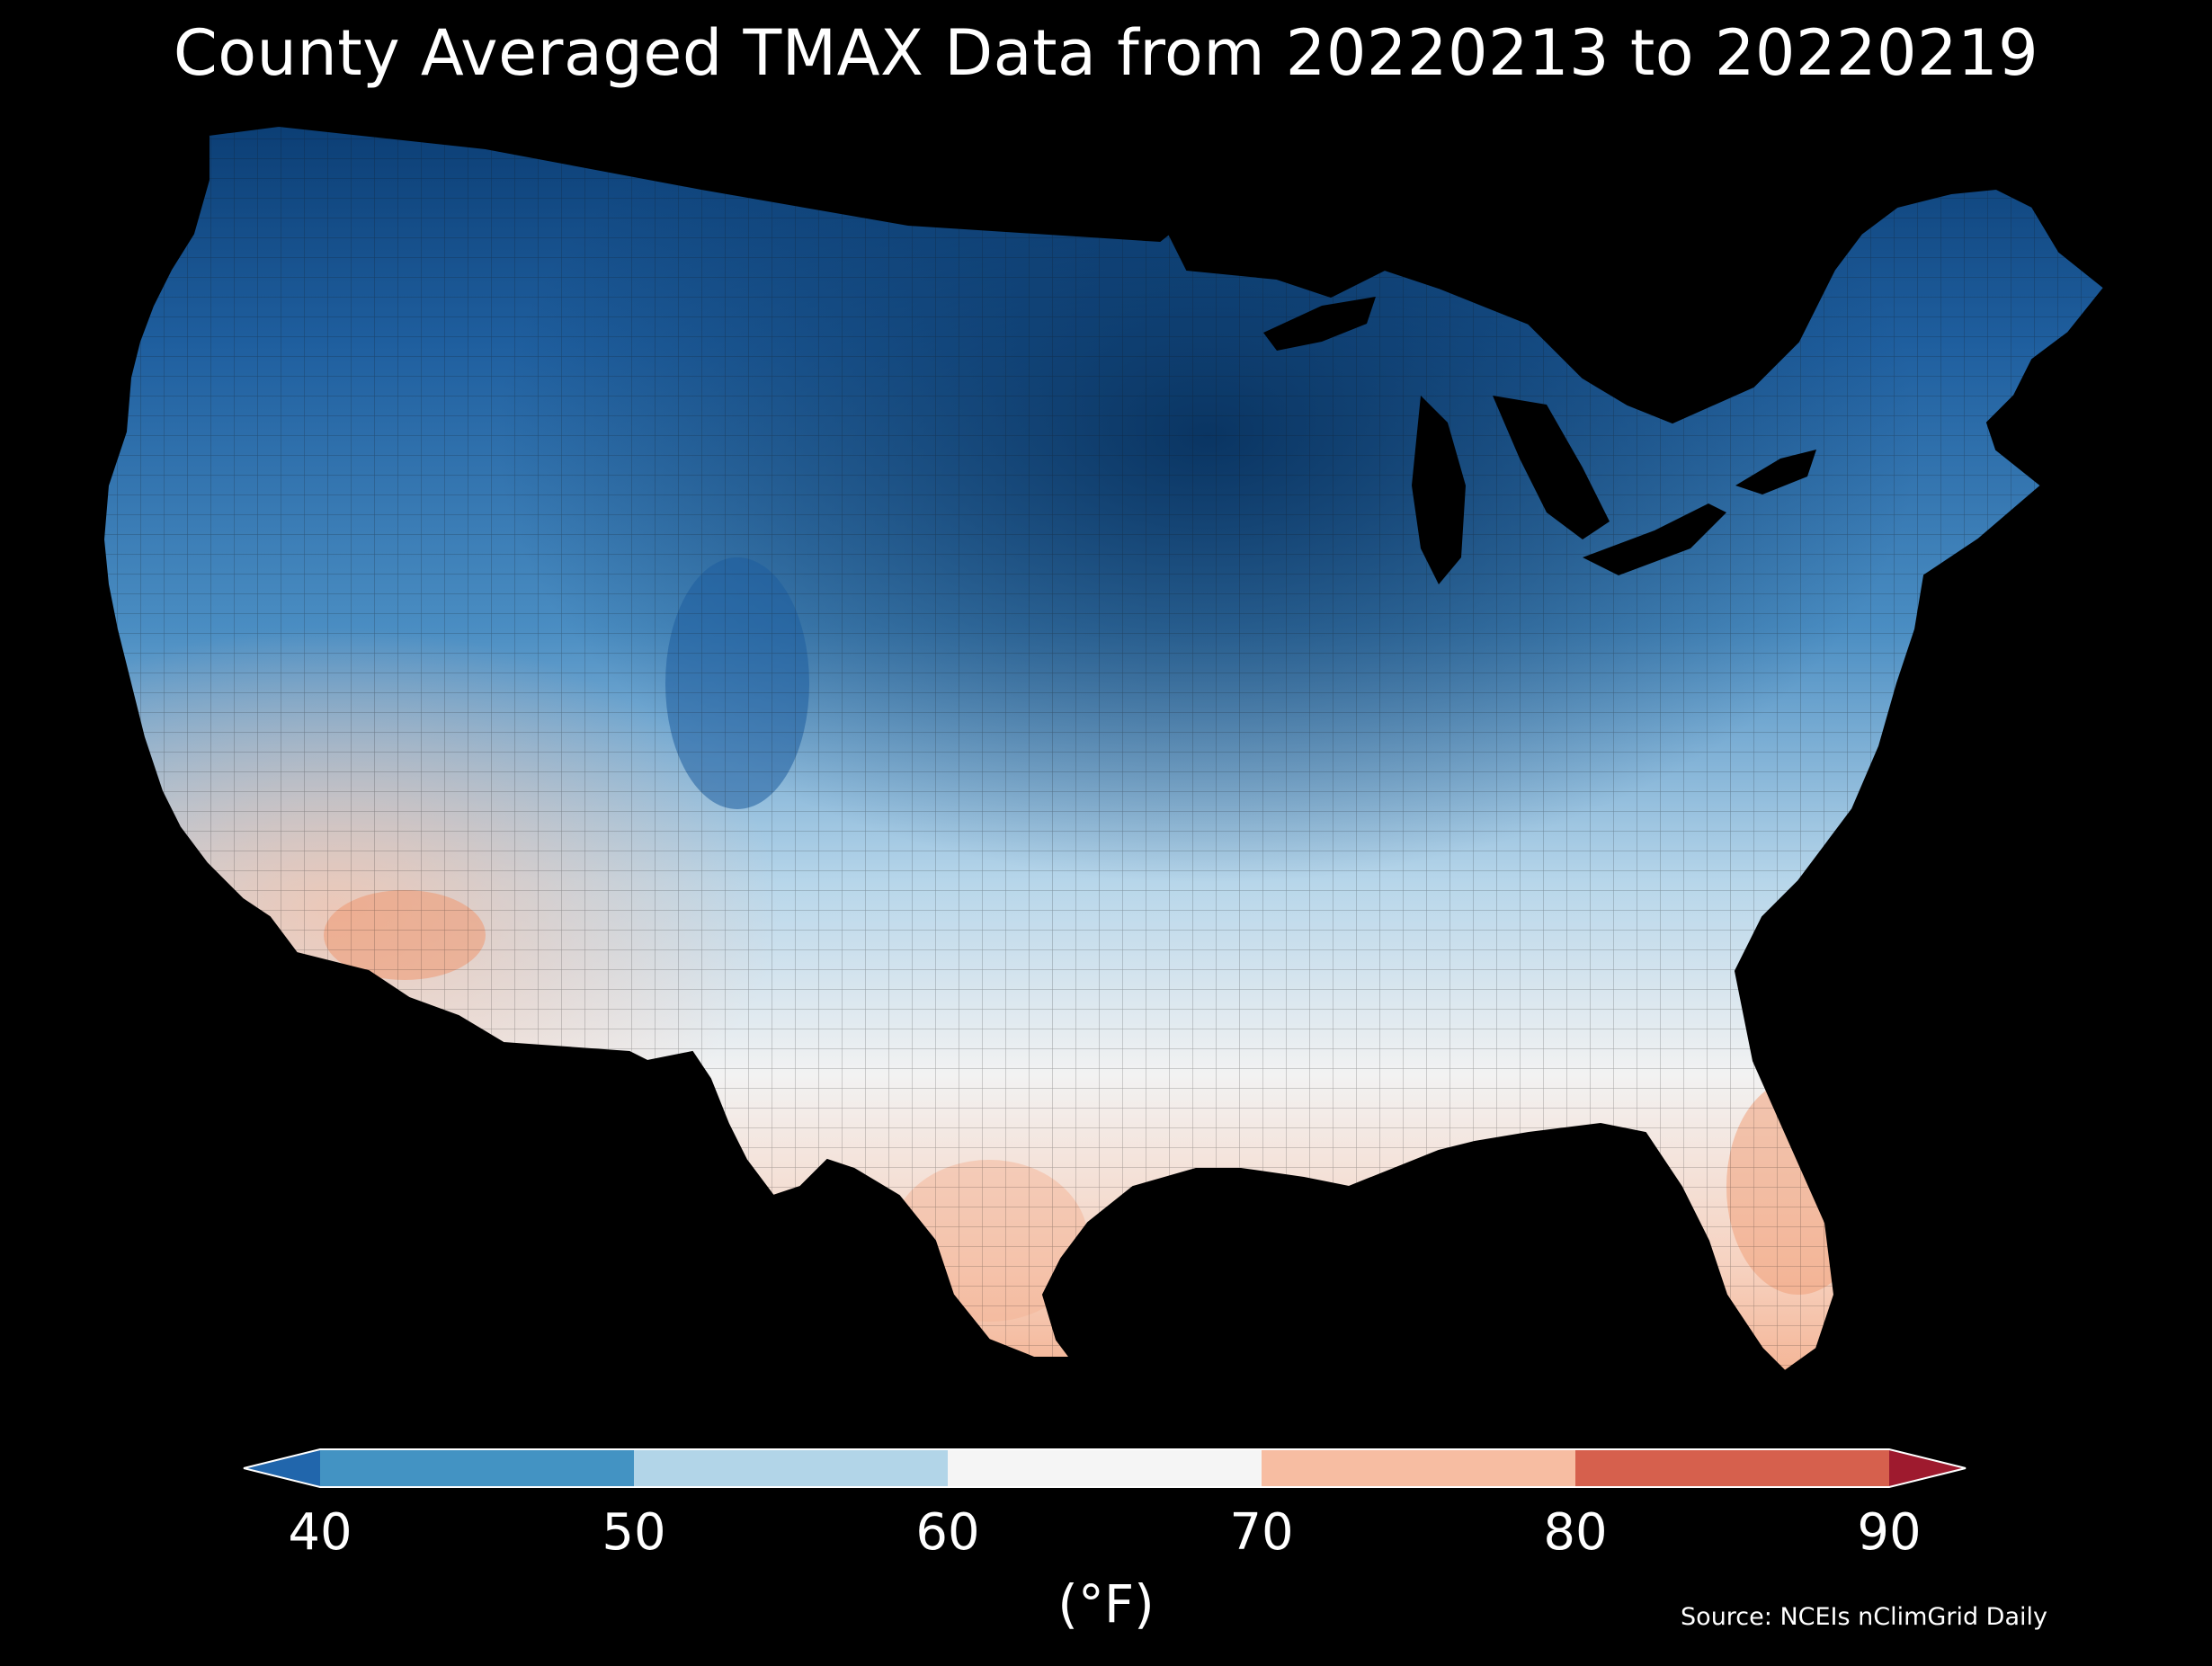 This screenshot has height=1666, width=2212. I want to click on colorbar-extend-high, so click(1927, 1468).